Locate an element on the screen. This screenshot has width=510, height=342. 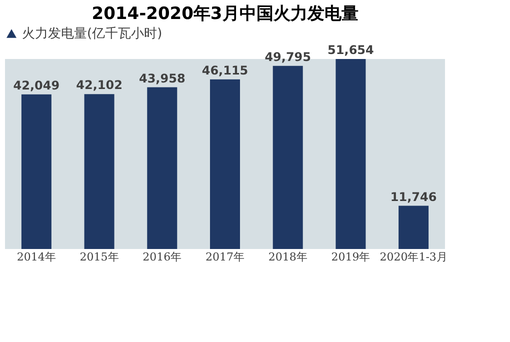
x-tick-label: 2015年 is located at coordinates (99, 257).